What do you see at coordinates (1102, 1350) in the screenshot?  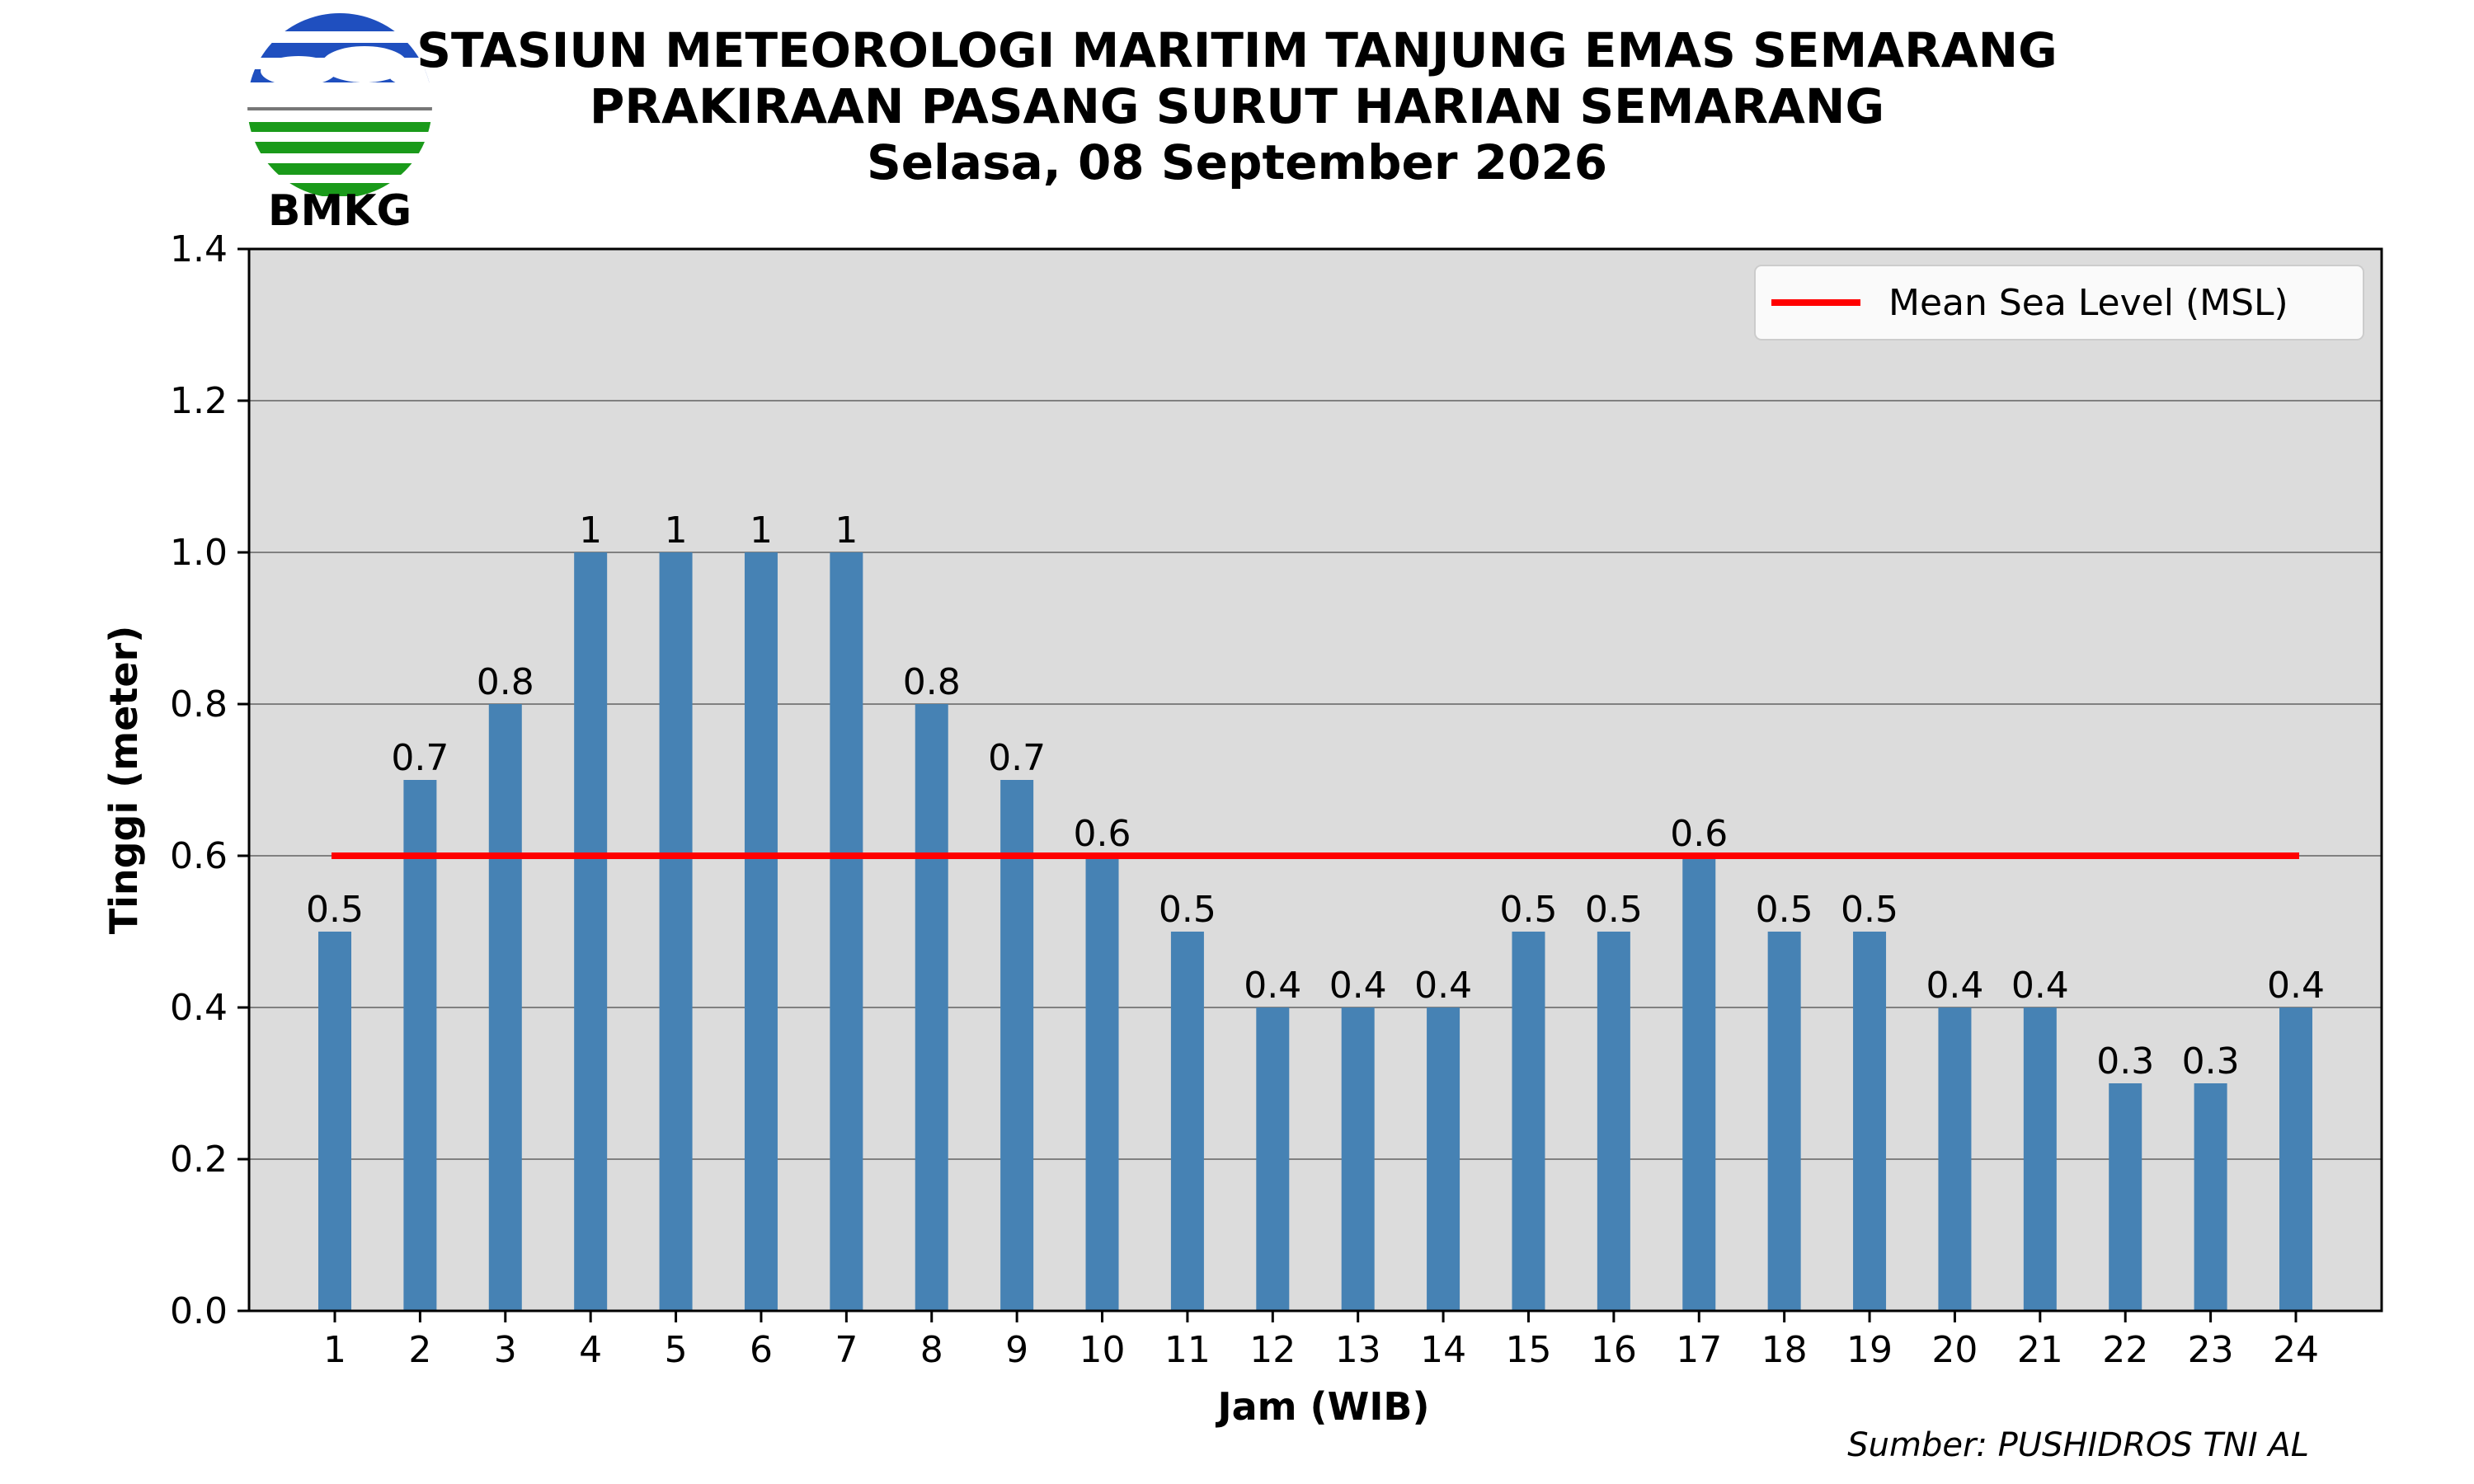 I see `x-tick-label: 10` at bounding box center [1102, 1350].